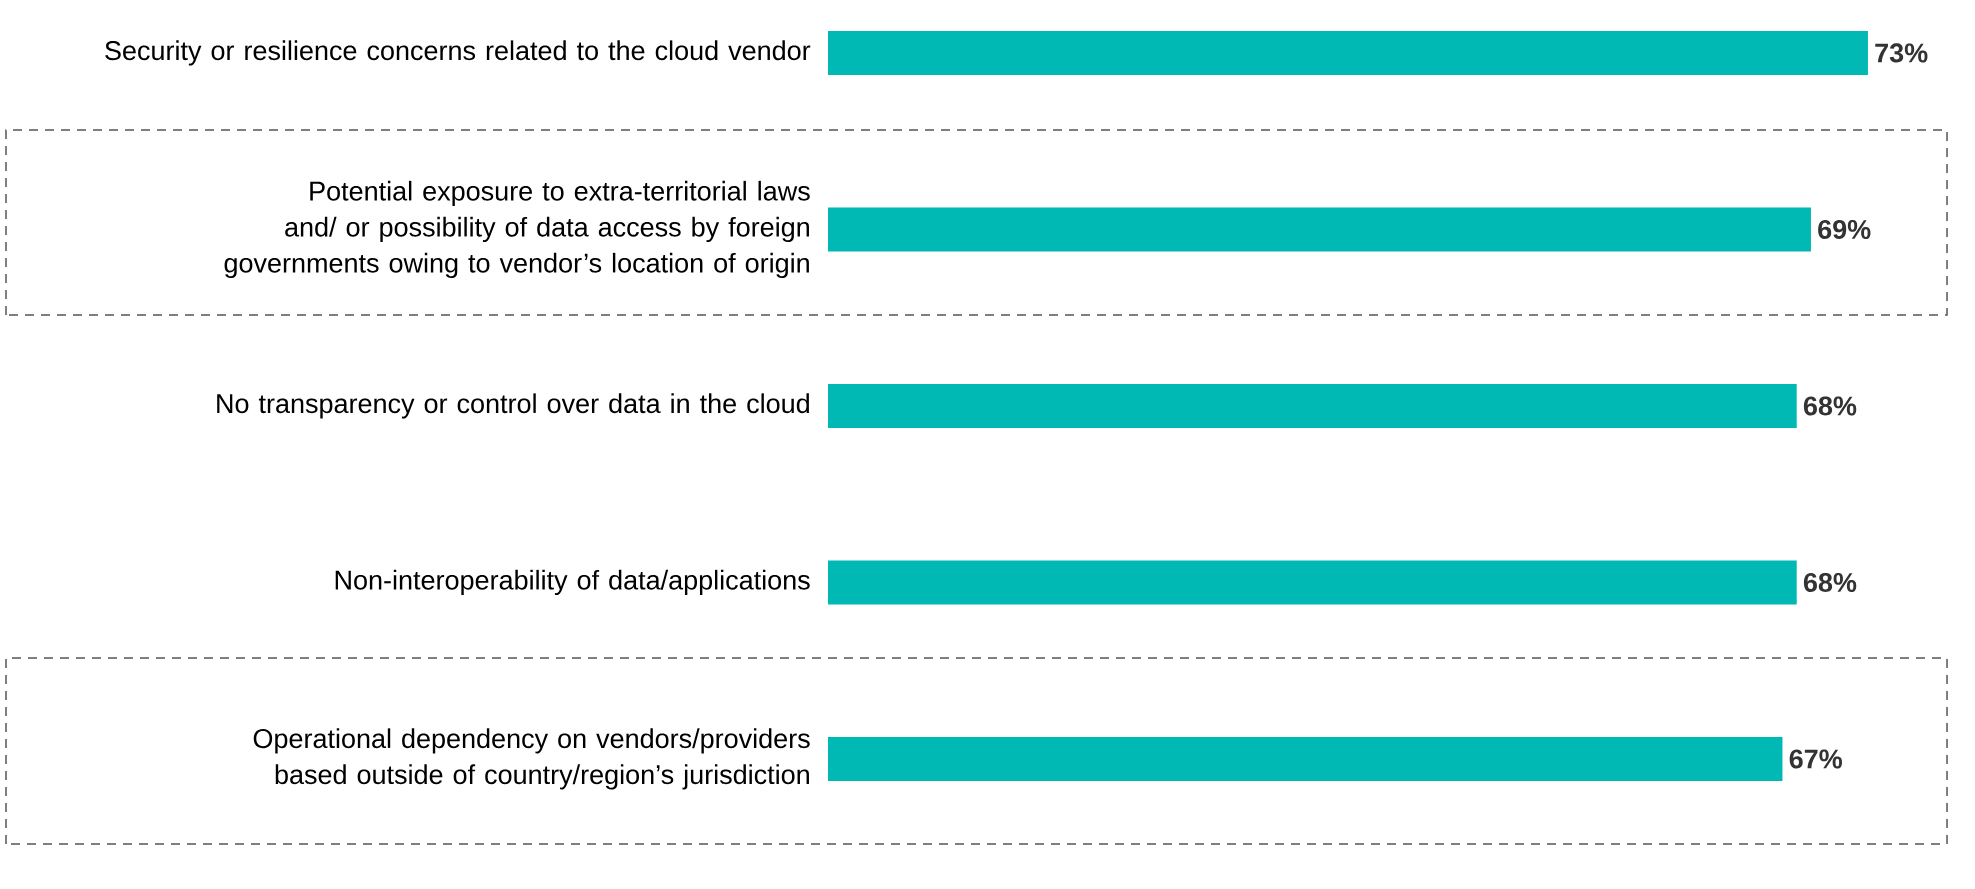 The width and height of the screenshot is (1975, 889). What do you see at coordinates (572, 582) in the screenshot?
I see `y-tick-label: Non-interoperability of data/applications` at bounding box center [572, 582].